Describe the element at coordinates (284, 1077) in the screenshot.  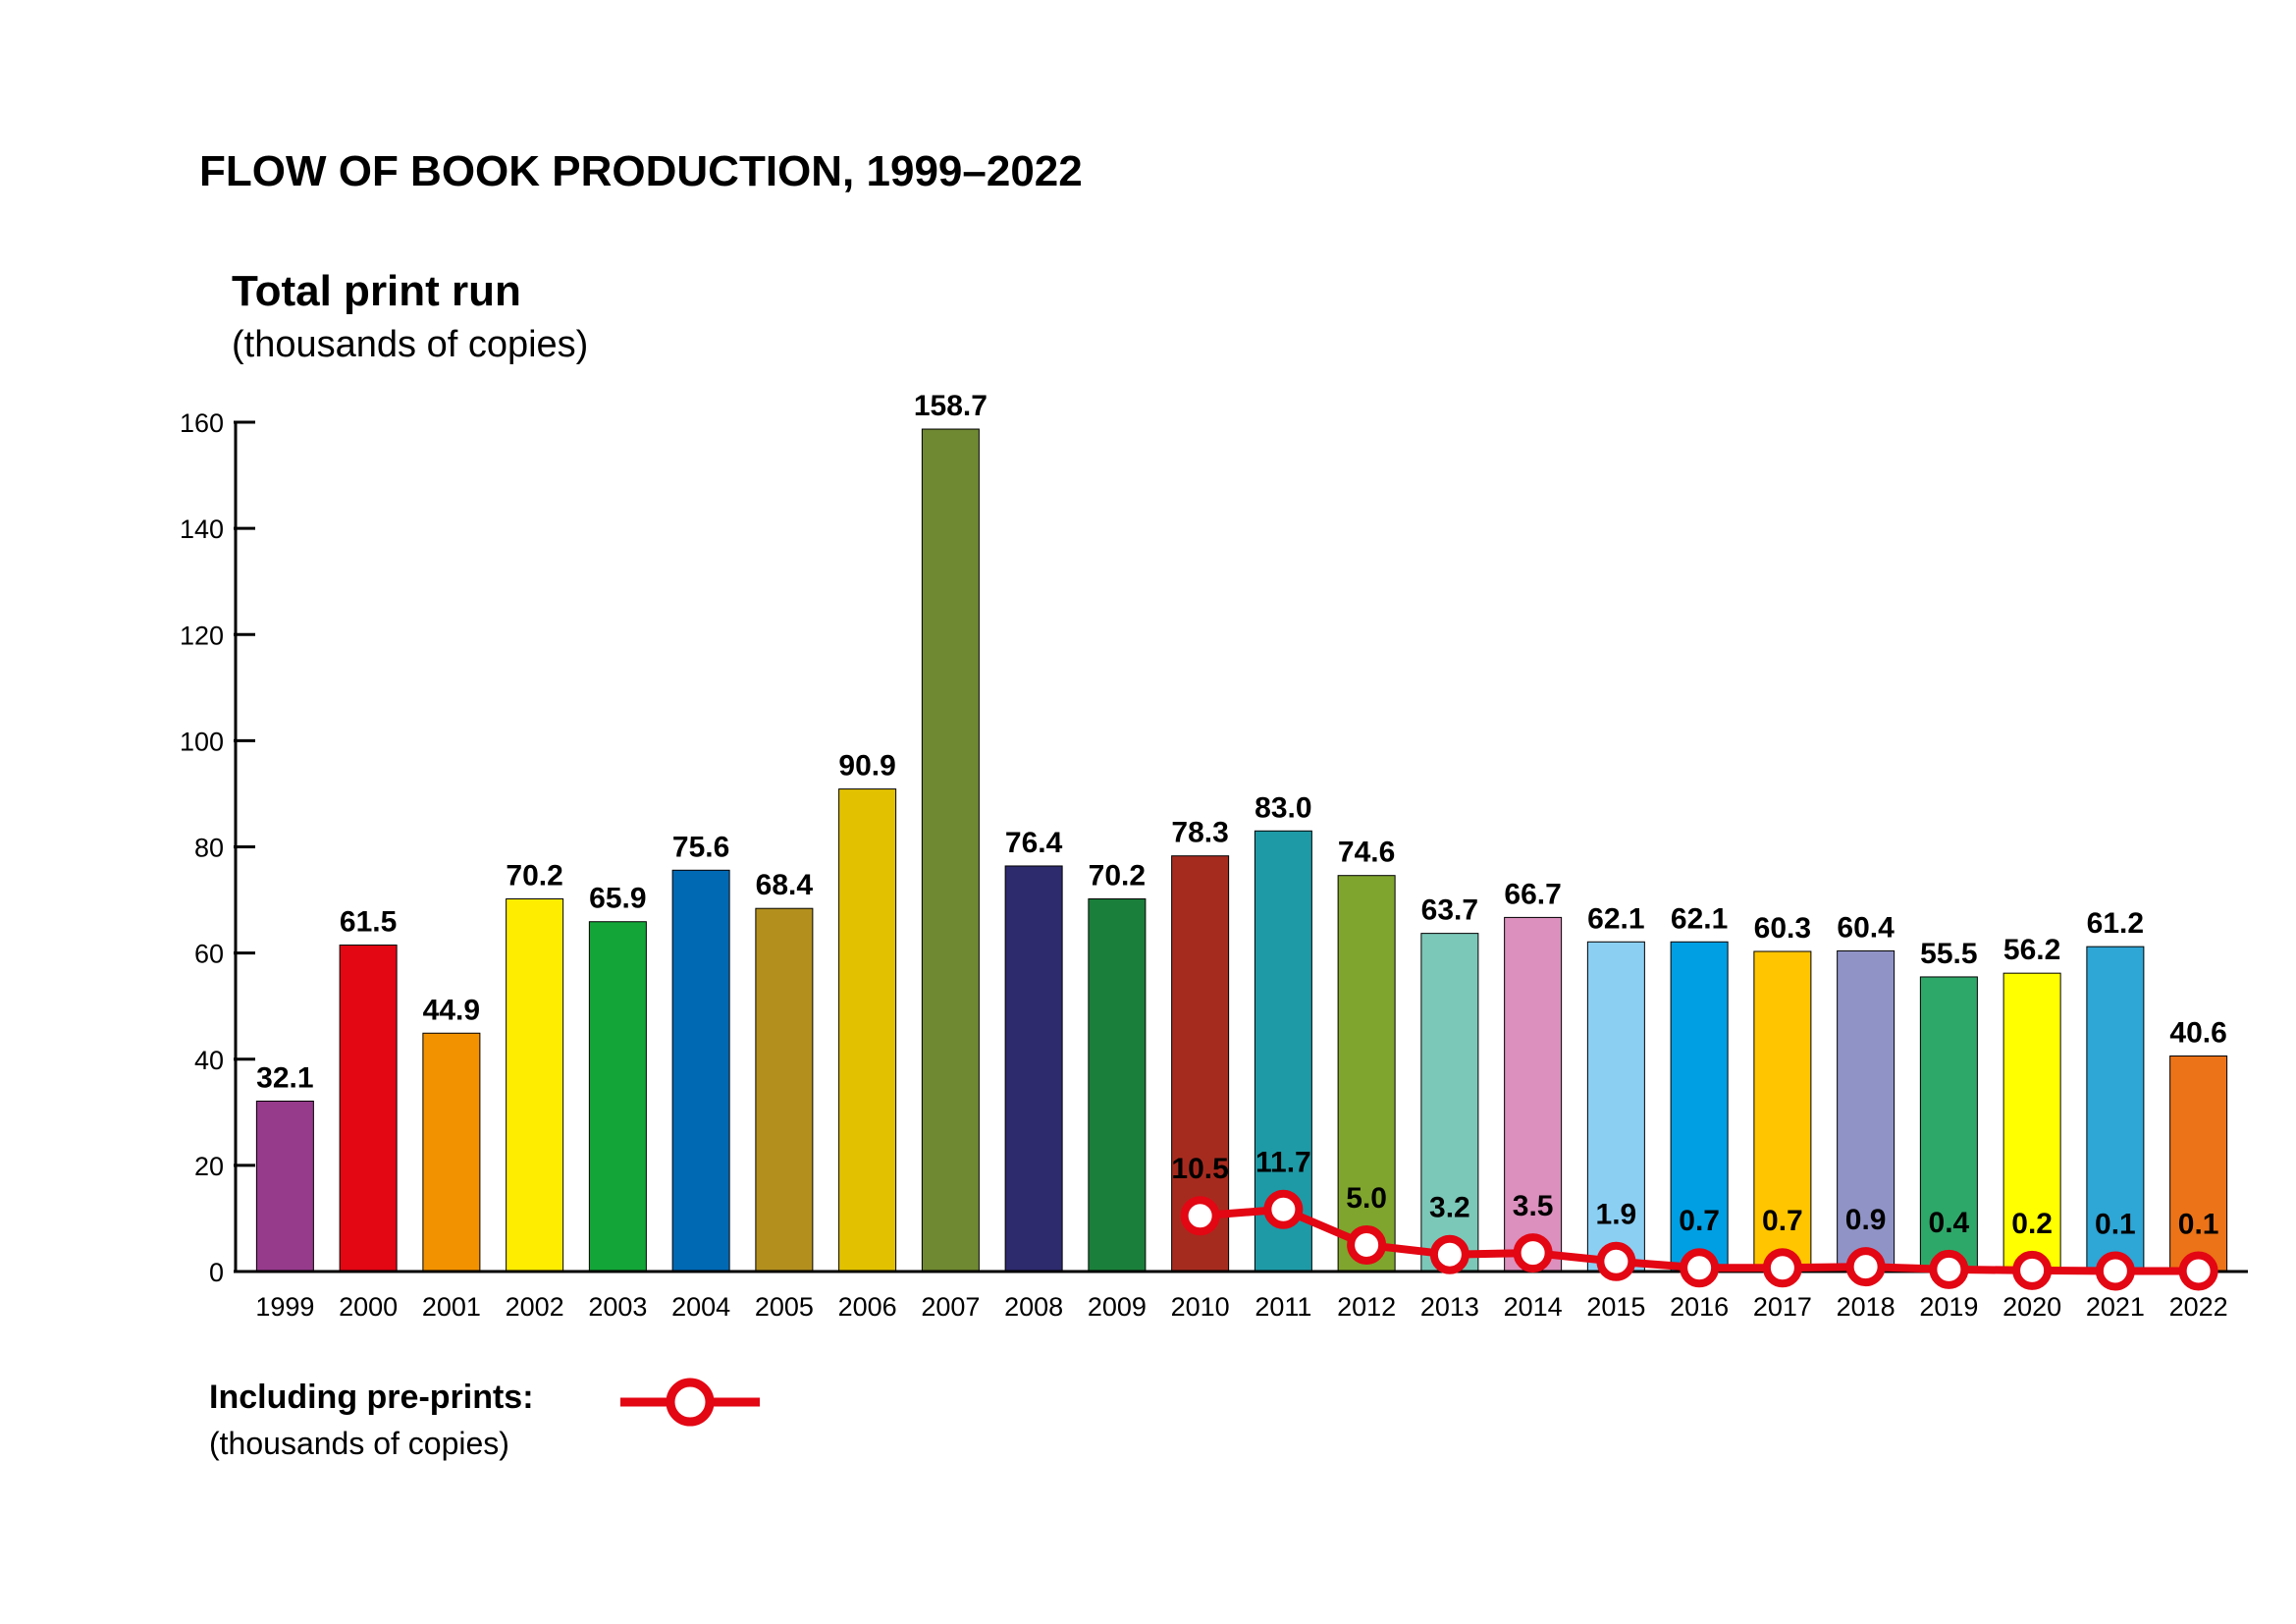
I see `bar-value-label-1999: 32.1` at that location.